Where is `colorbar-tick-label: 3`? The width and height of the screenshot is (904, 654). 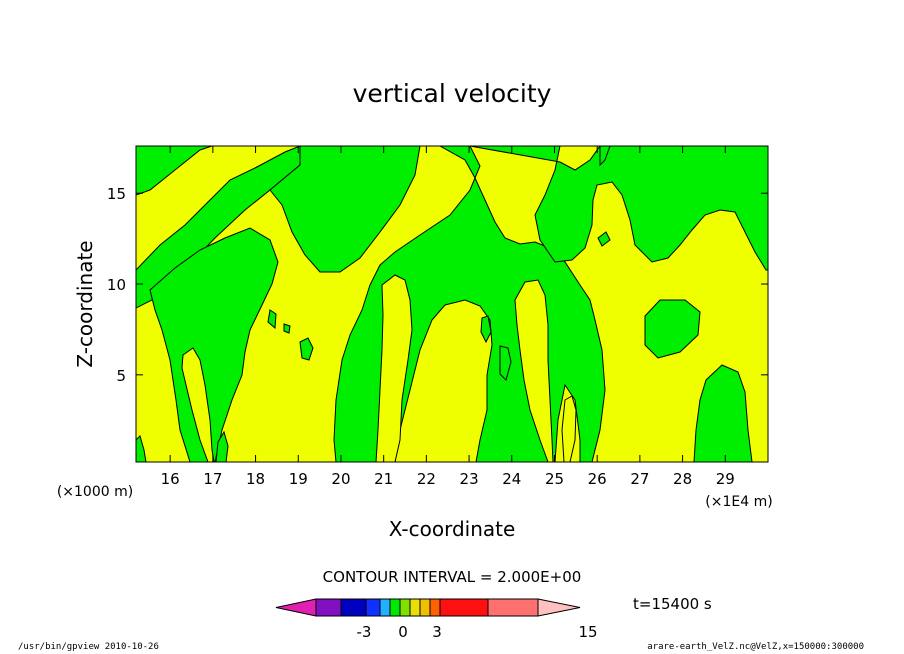
colorbar-tick-label: 3 is located at coordinates (437, 632).